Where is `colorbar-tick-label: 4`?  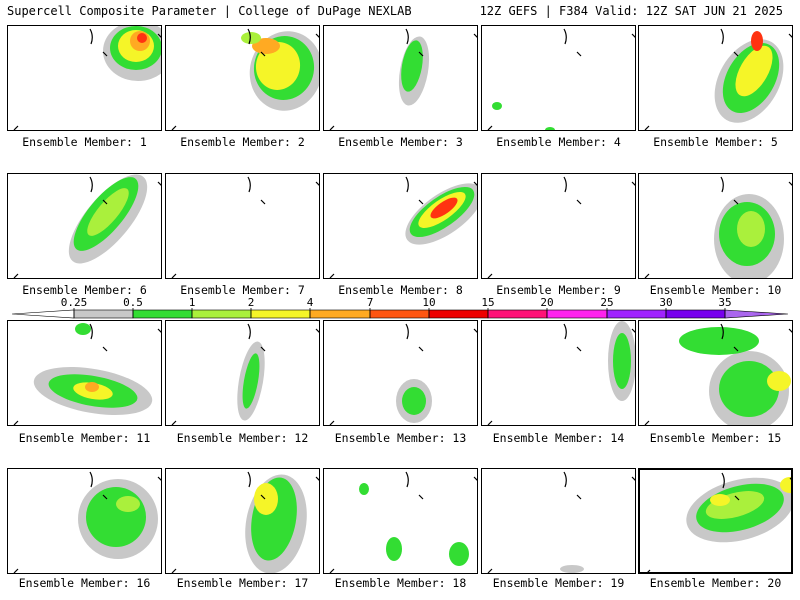
colorbar-tick-label: 4 is located at coordinates (310, 302).